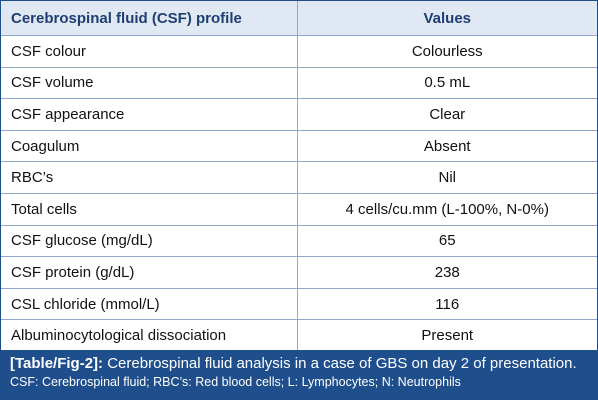  What do you see at coordinates (149, 272) in the screenshot?
I see `row-label: CSF protein (g/dL)` at bounding box center [149, 272].